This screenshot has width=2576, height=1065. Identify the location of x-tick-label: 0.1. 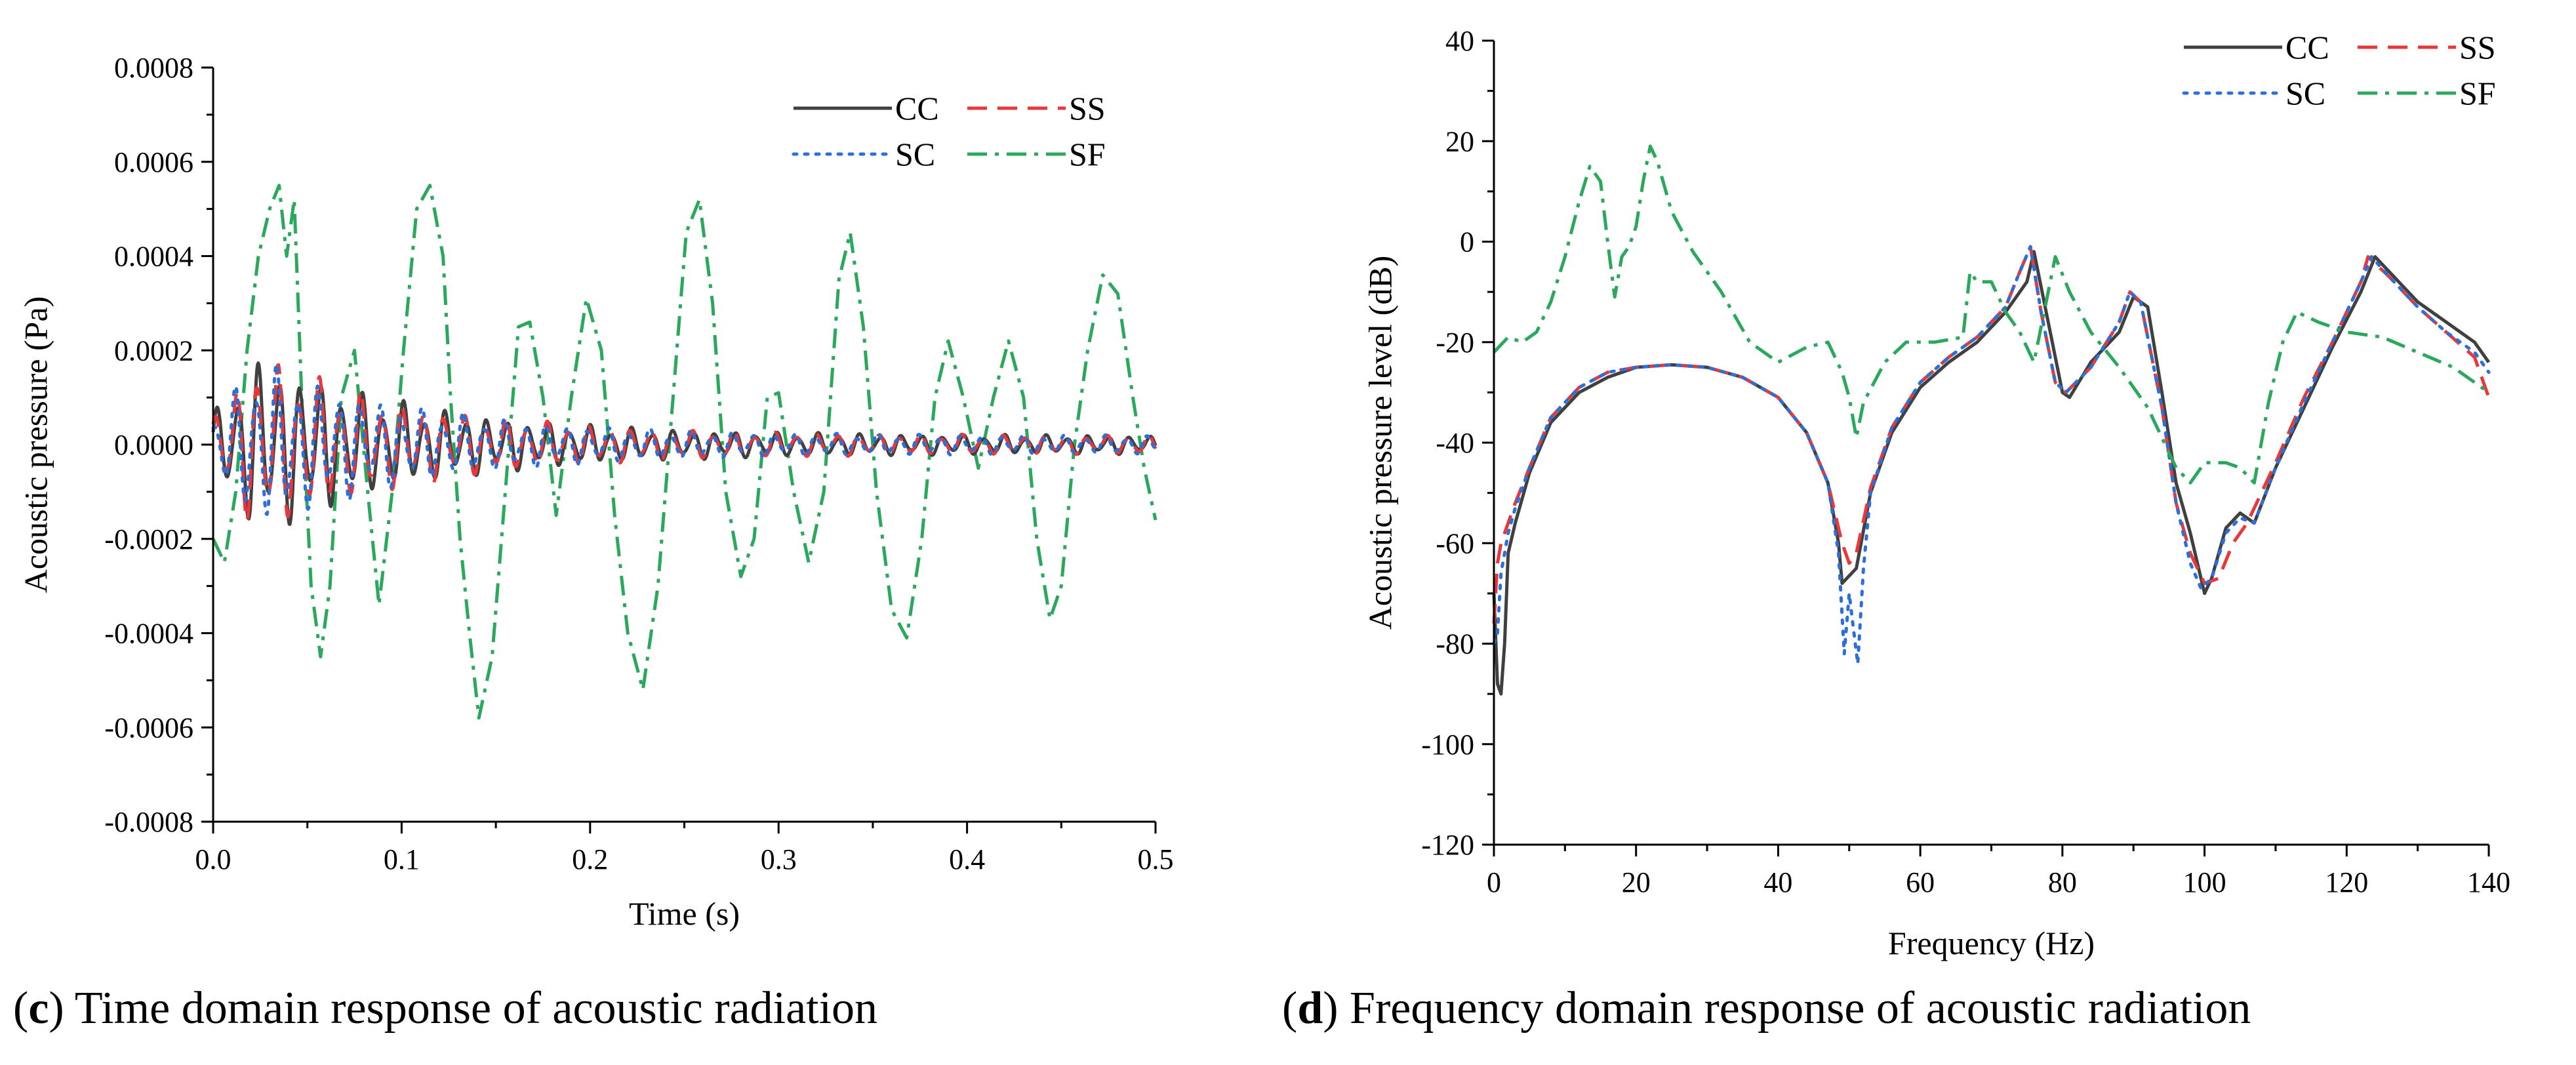
(402, 859).